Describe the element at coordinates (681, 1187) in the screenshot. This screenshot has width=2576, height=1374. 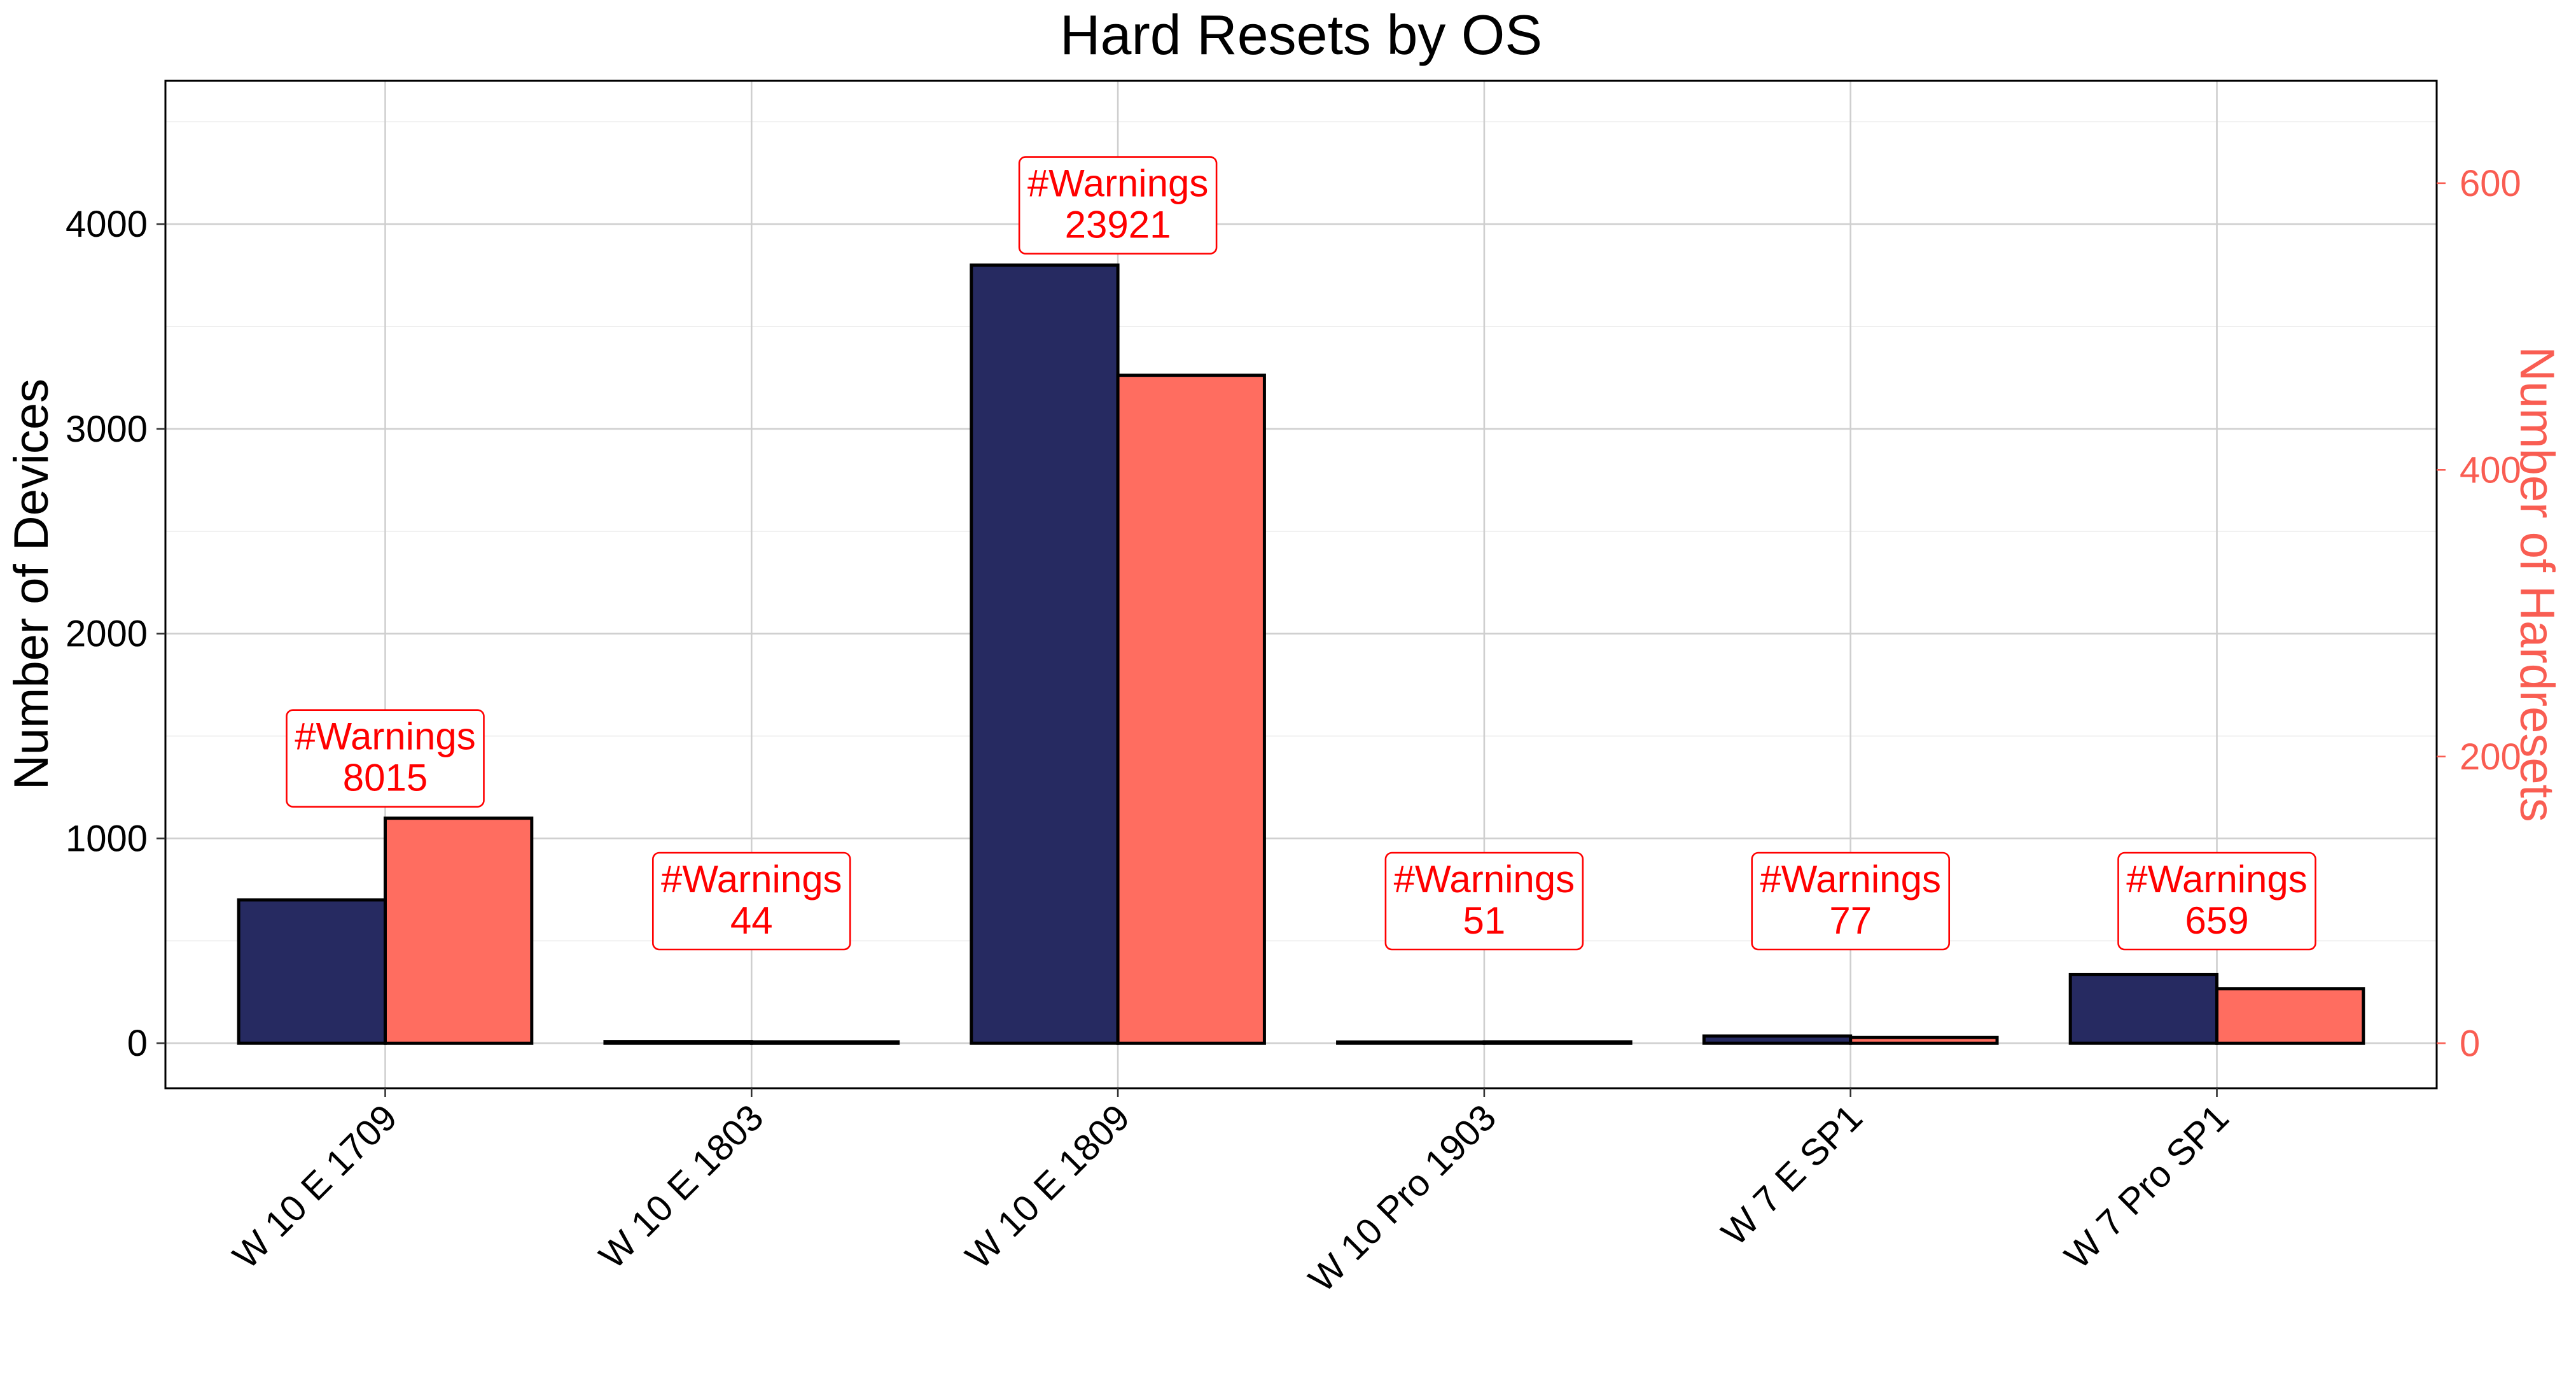
I see `x-tick-label: W 10 E 1803` at that location.